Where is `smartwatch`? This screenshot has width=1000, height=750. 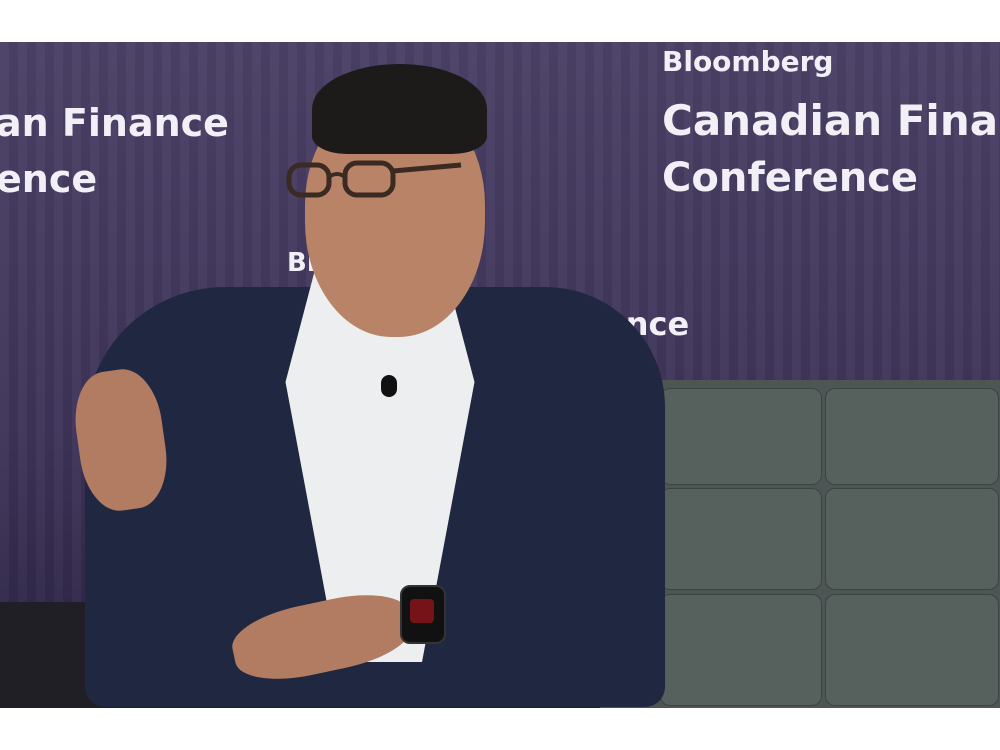
smartwatch is located at coordinates (423, 614).